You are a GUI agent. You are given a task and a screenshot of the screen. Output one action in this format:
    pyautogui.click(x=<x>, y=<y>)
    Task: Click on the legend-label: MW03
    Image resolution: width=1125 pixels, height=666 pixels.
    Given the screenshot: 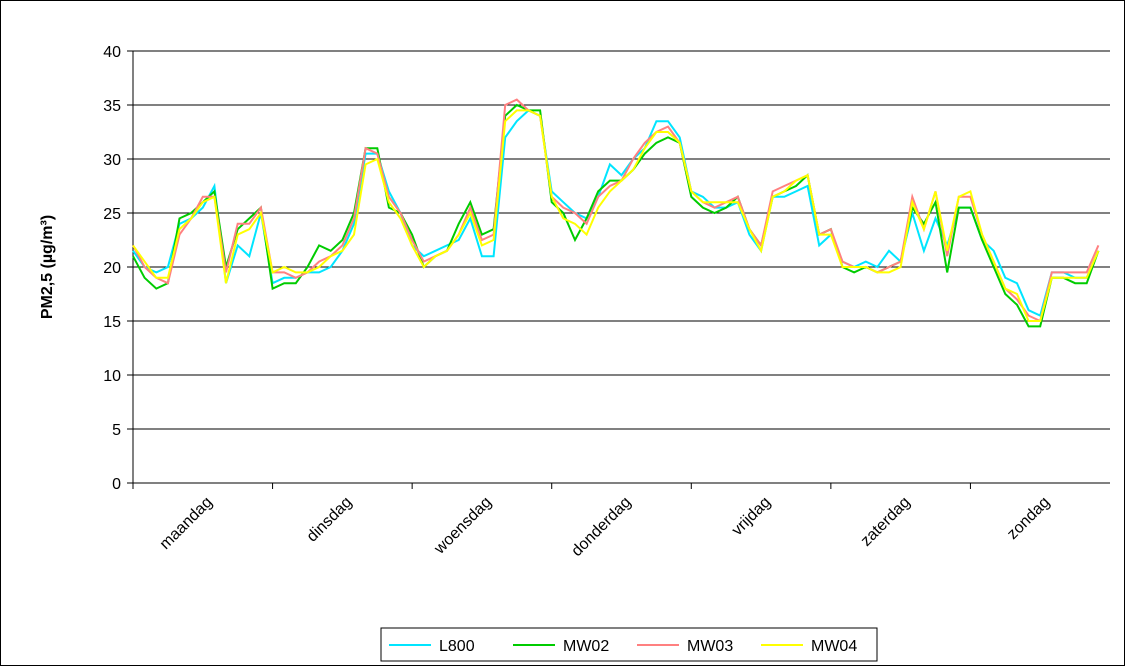 What is the action you would take?
    pyautogui.click(x=710, y=646)
    